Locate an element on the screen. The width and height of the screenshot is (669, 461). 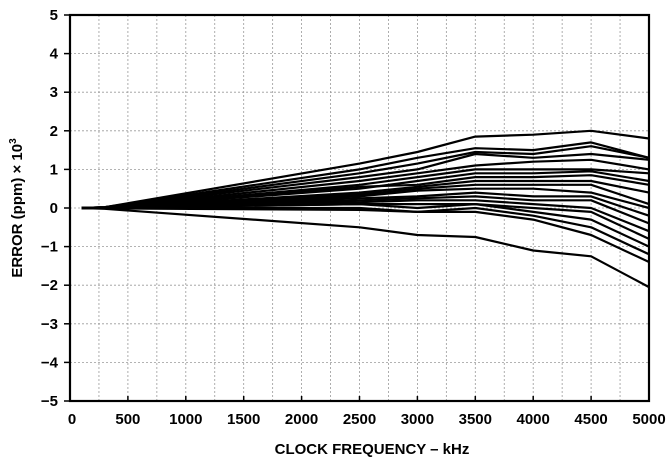
y-tick-label: 0 is located at coordinates (54, 208).